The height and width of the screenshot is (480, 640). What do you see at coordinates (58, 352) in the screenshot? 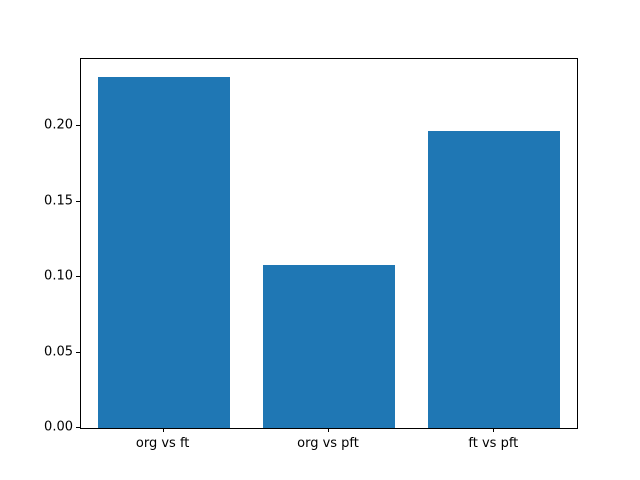
I see `y-tick-label: 0.05` at bounding box center [58, 352].